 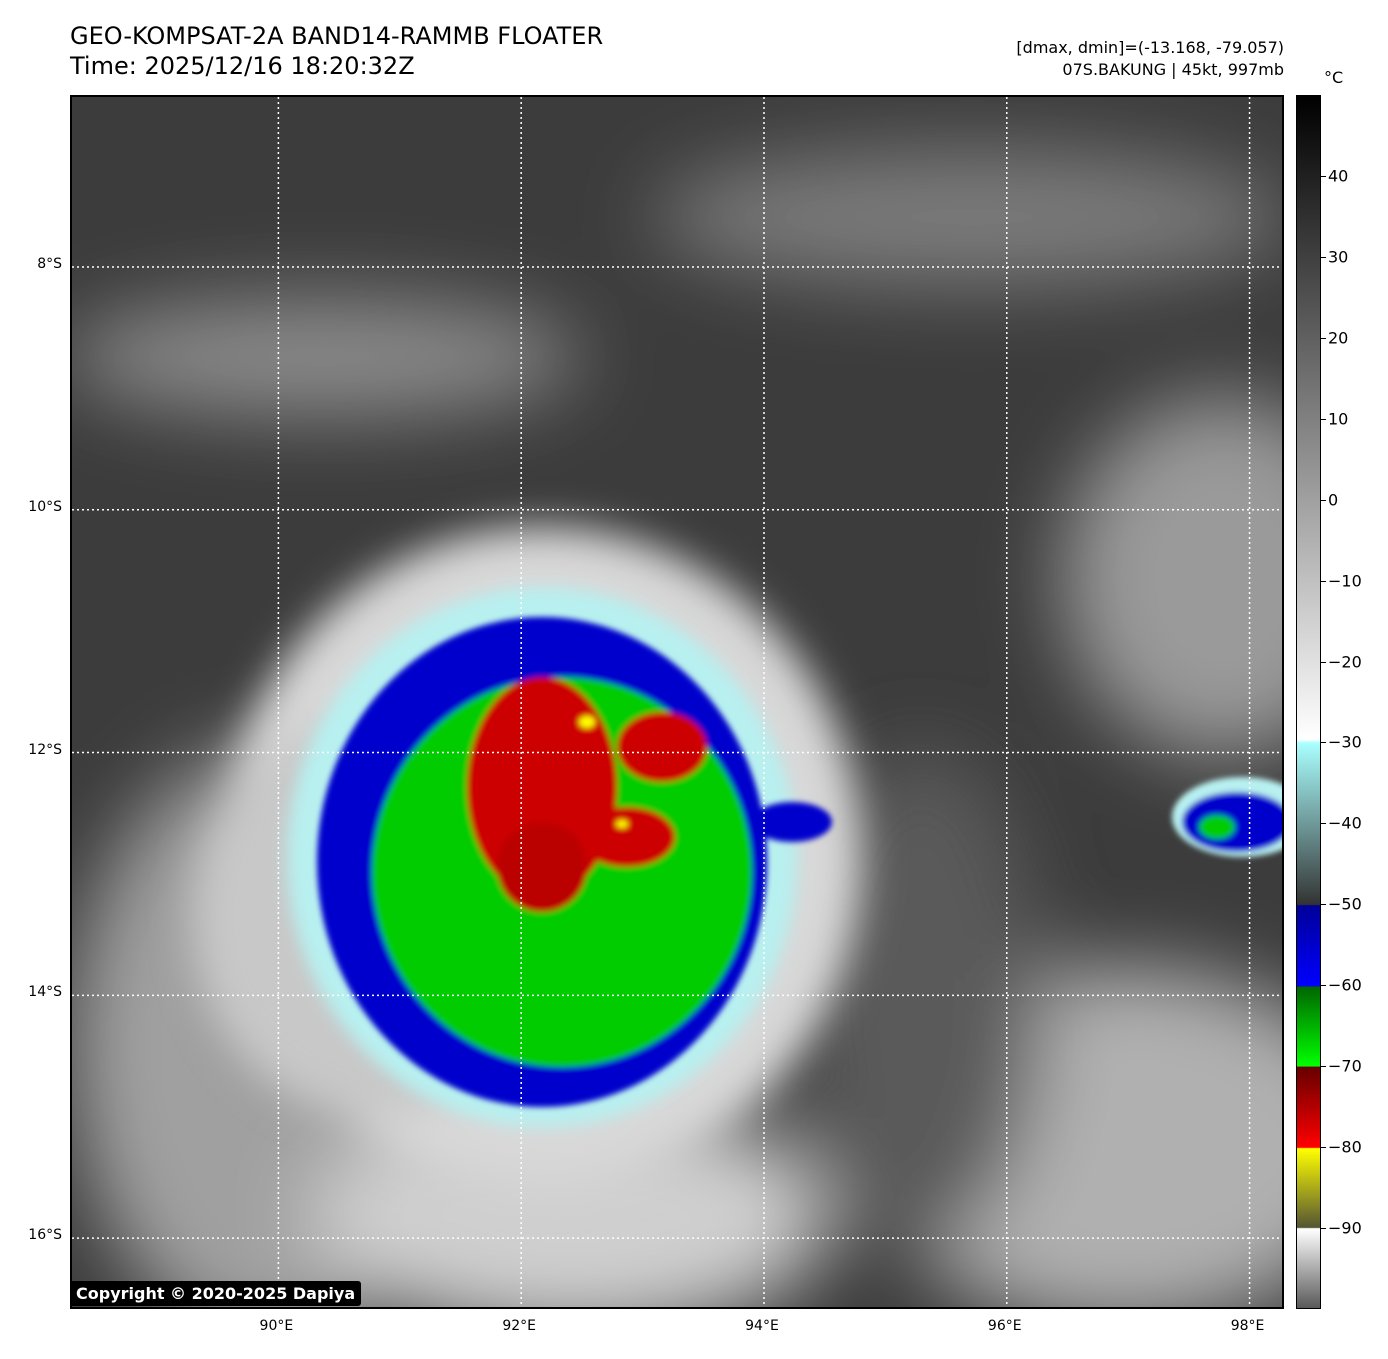 I want to click on colorbar-tick-label: −30, so click(x=1345, y=742).